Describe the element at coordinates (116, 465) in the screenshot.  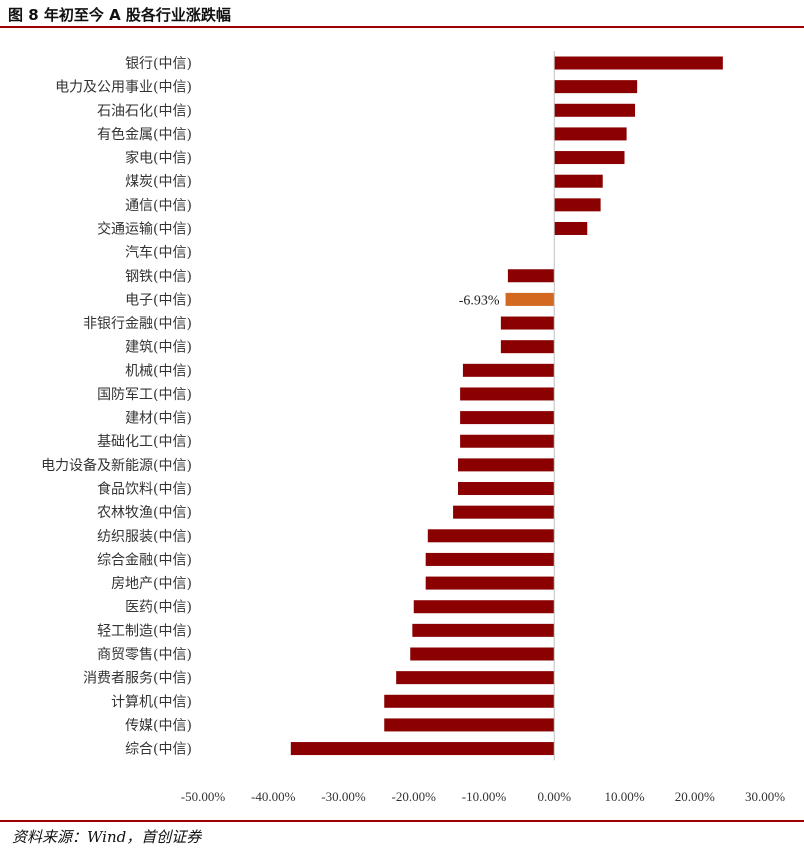
I see `category-label: 电力设备及新能源(中信)` at that location.